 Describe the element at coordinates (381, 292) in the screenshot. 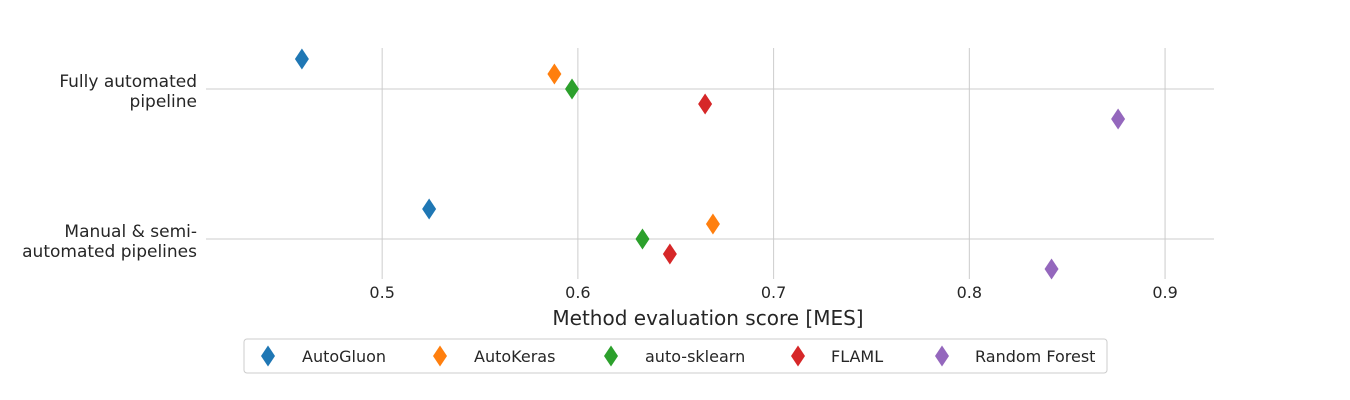

I see `x-tick-label: 0.5` at that location.